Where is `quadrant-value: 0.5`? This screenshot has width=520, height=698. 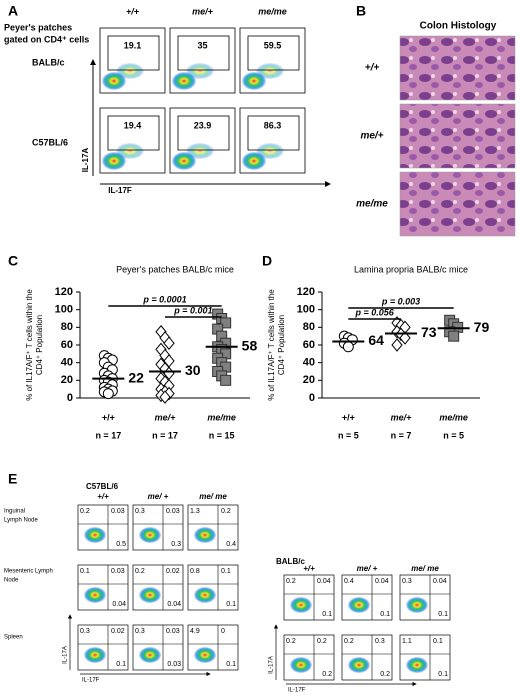
quadrant-value: 0.5 is located at coordinates (121, 544).